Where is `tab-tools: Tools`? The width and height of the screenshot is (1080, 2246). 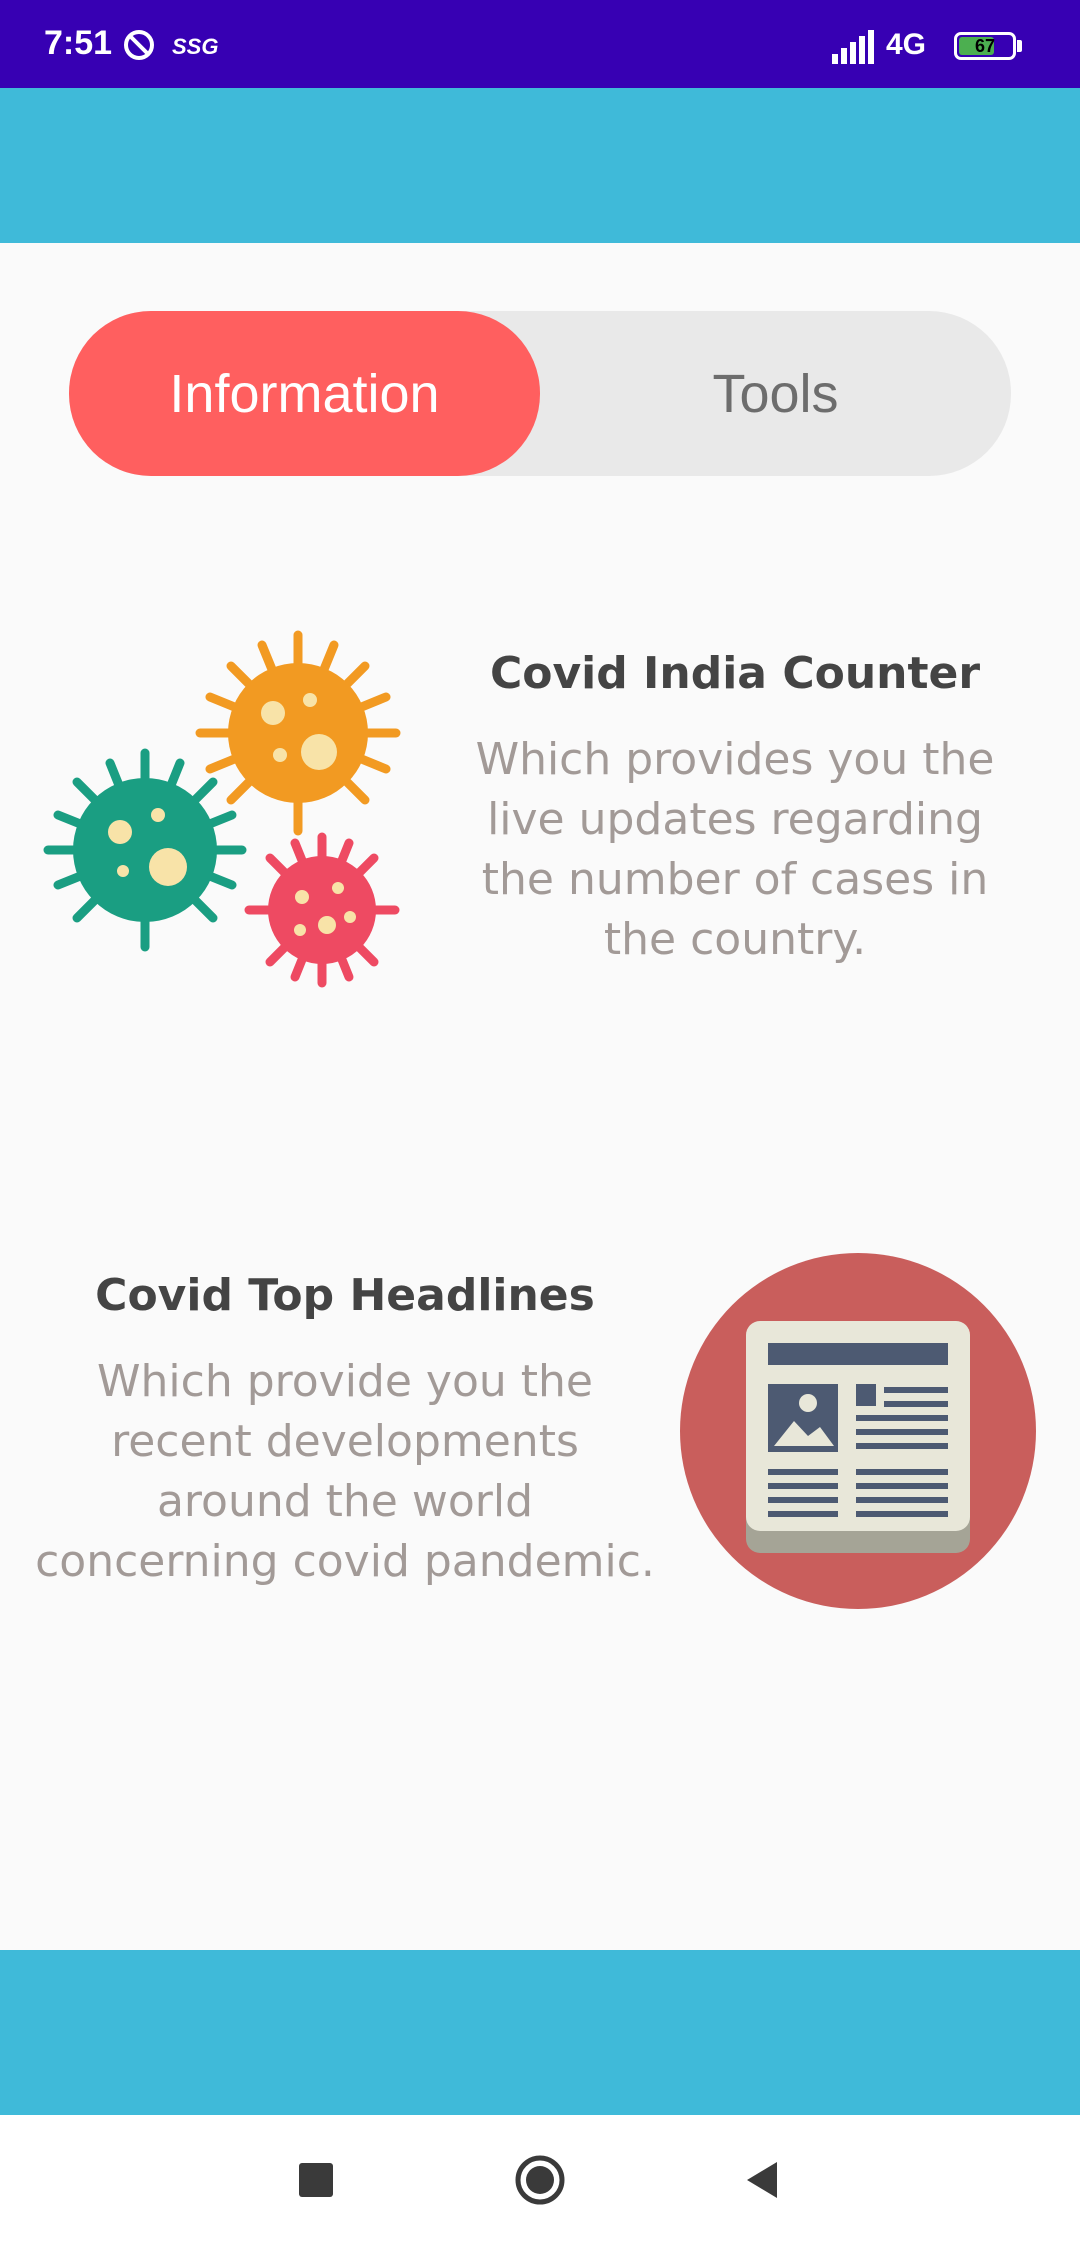
tab-tools: Tools is located at coordinates (775, 393).